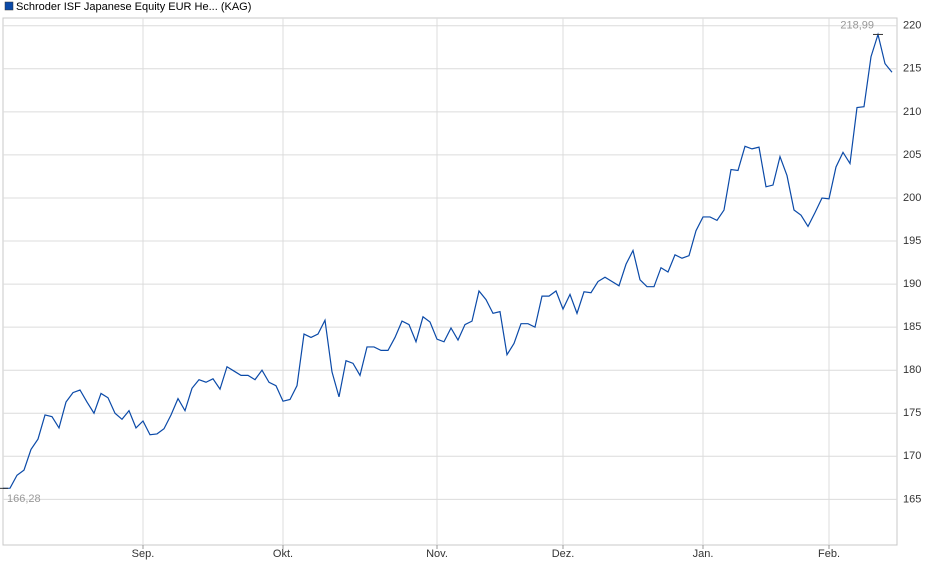 Image resolution: width=940 pixels, height=579 pixels. I want to click on x-tick-label: Okt., so click(283, 554).